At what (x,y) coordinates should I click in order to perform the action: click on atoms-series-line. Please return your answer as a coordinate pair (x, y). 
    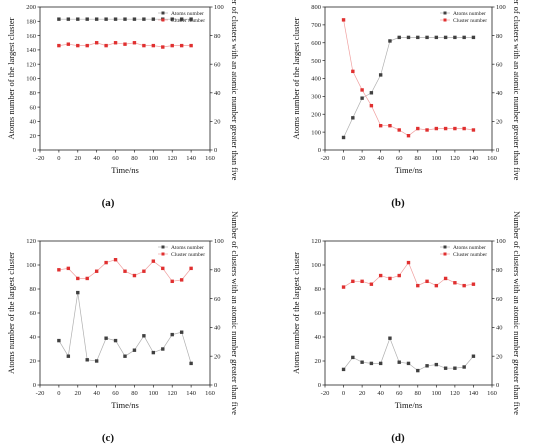
    Looking at the image, I should click on (408, 87).